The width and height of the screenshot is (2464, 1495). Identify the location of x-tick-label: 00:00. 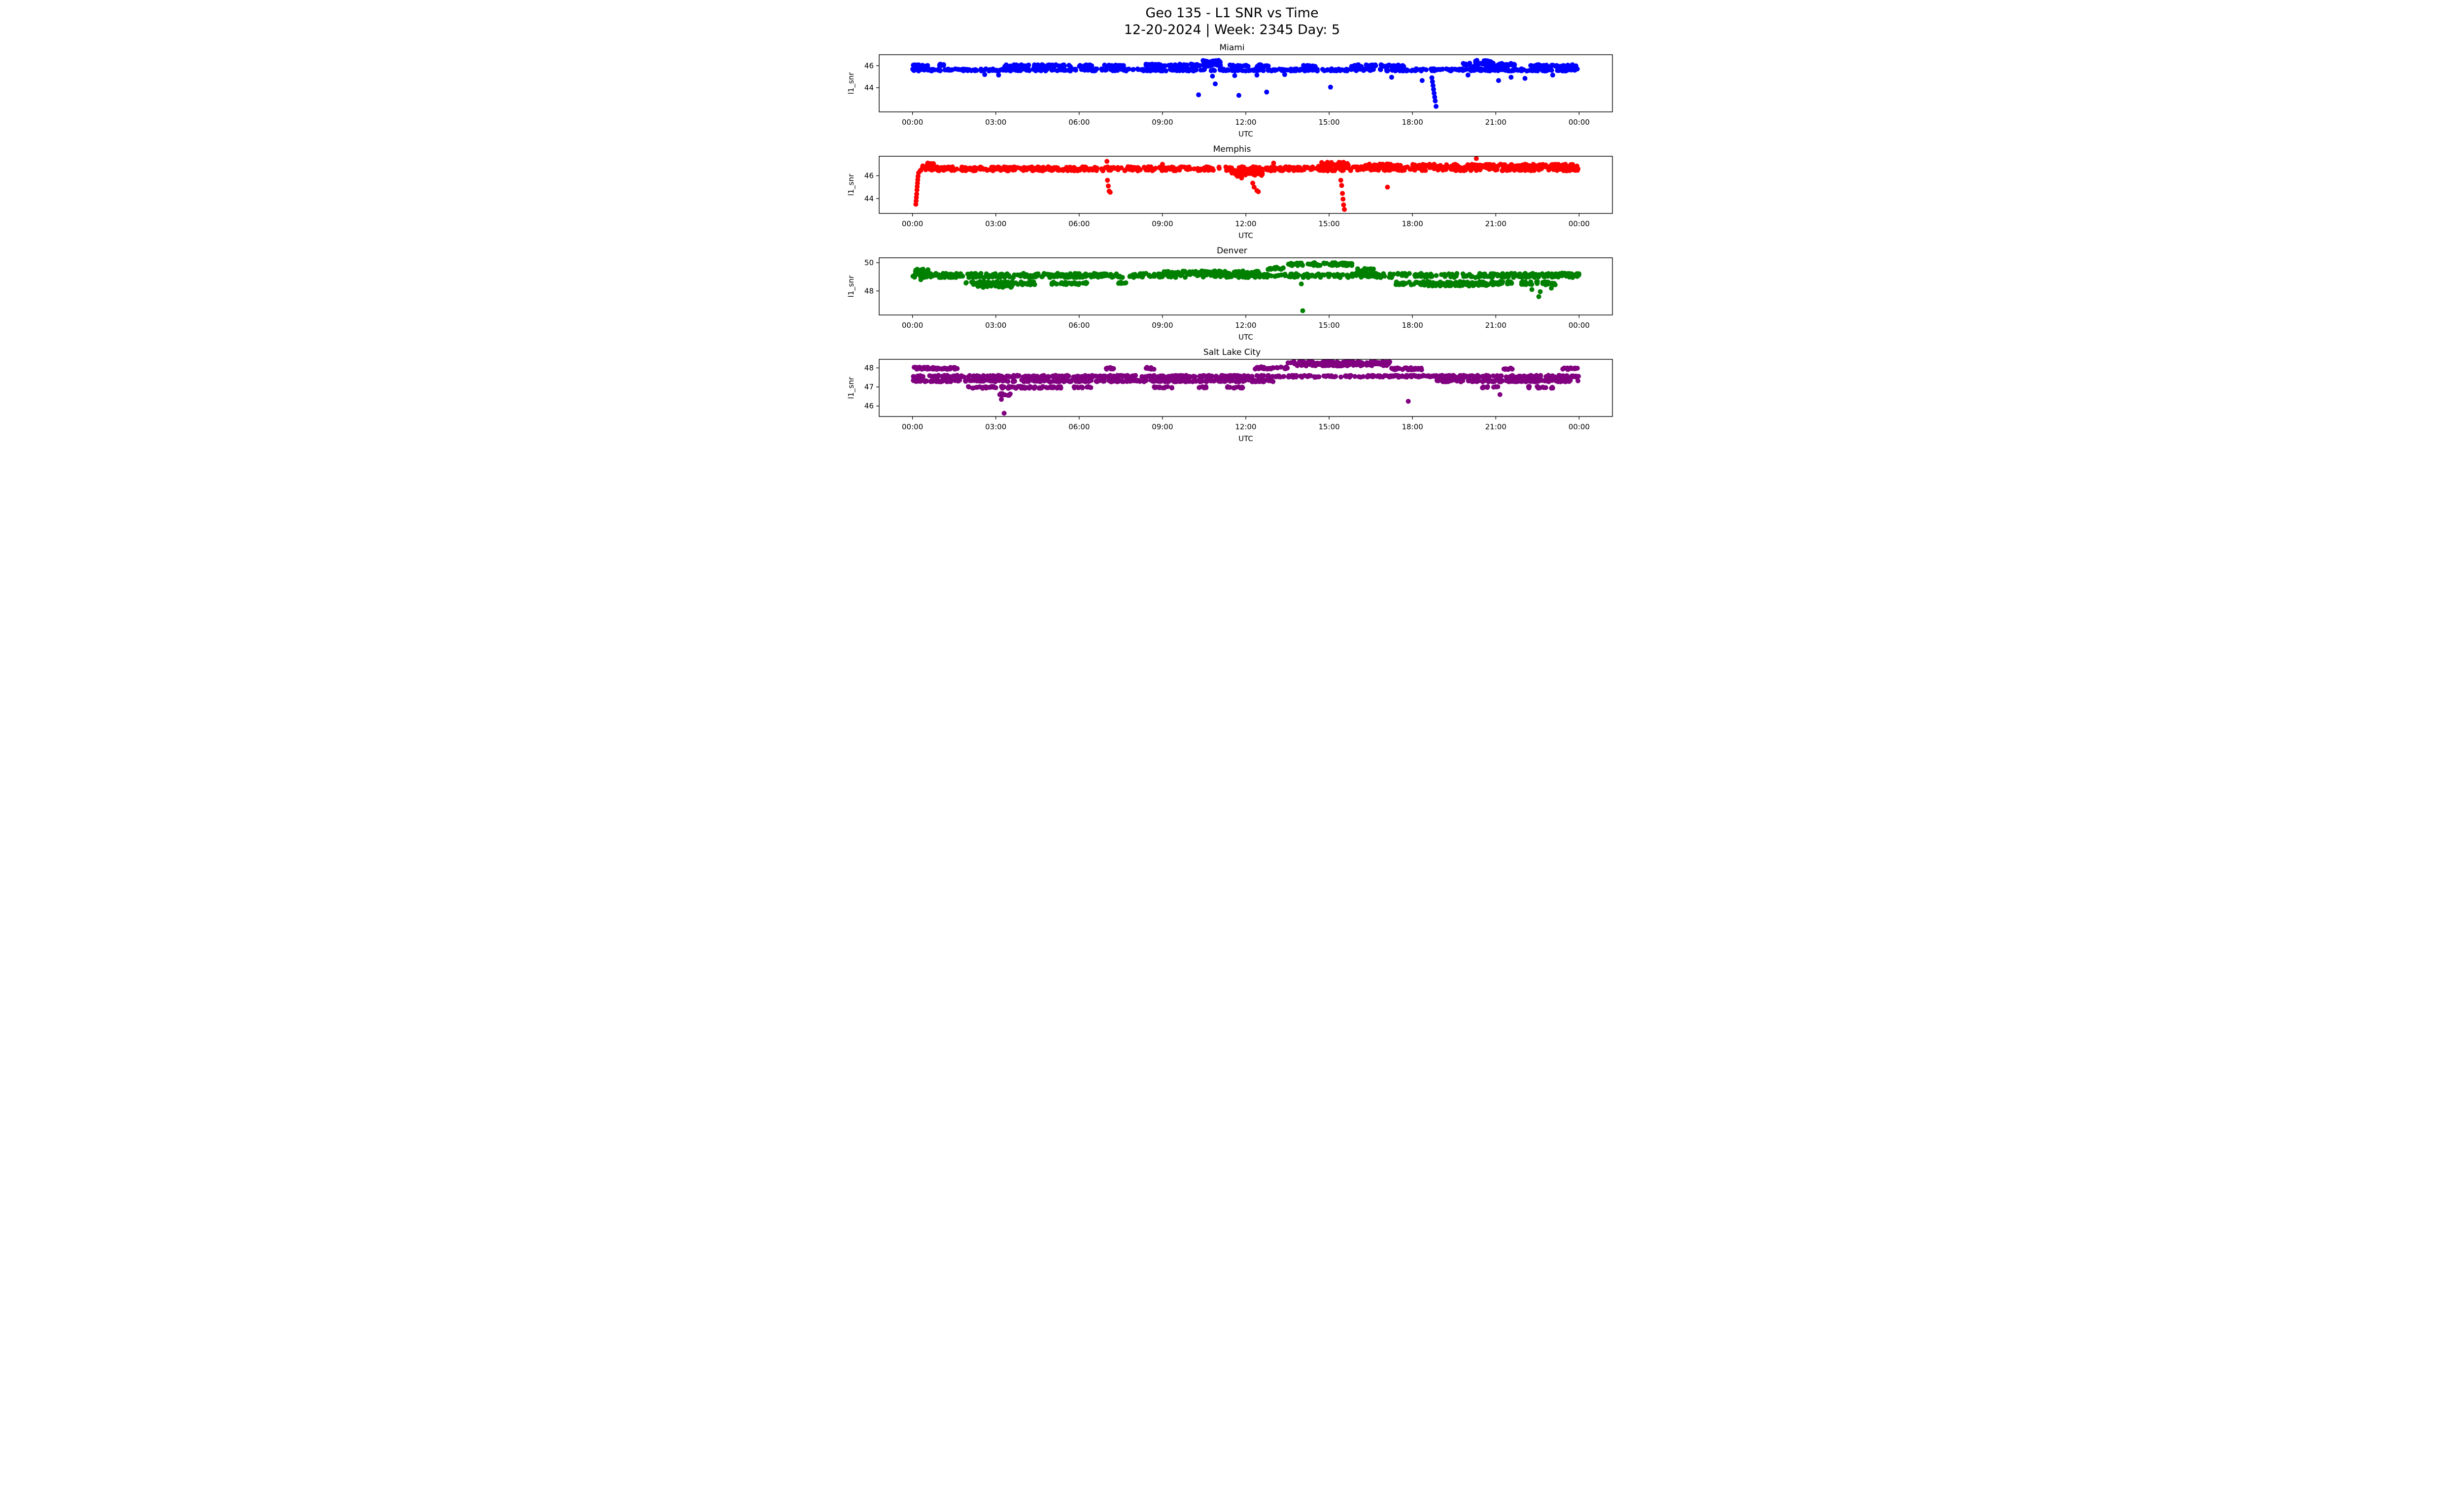
(912, 325).